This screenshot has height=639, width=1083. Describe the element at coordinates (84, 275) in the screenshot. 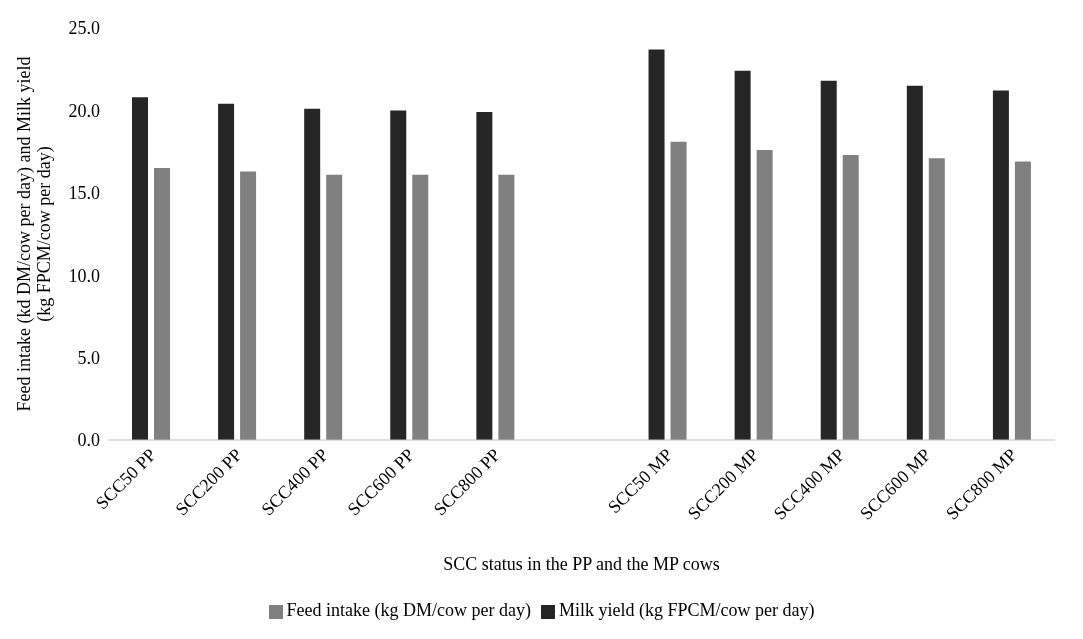

I see `y-tick-label: 10.0` at that location.